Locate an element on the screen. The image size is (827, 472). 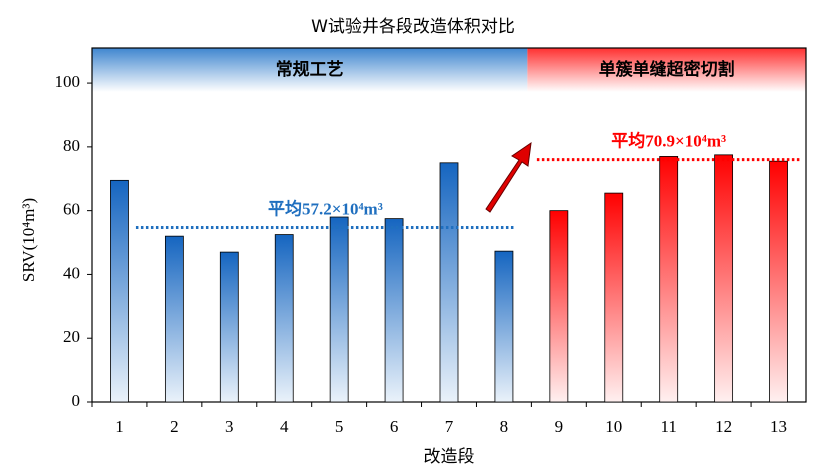
x-tick-label: 6 is located at coordinates (394, 426).